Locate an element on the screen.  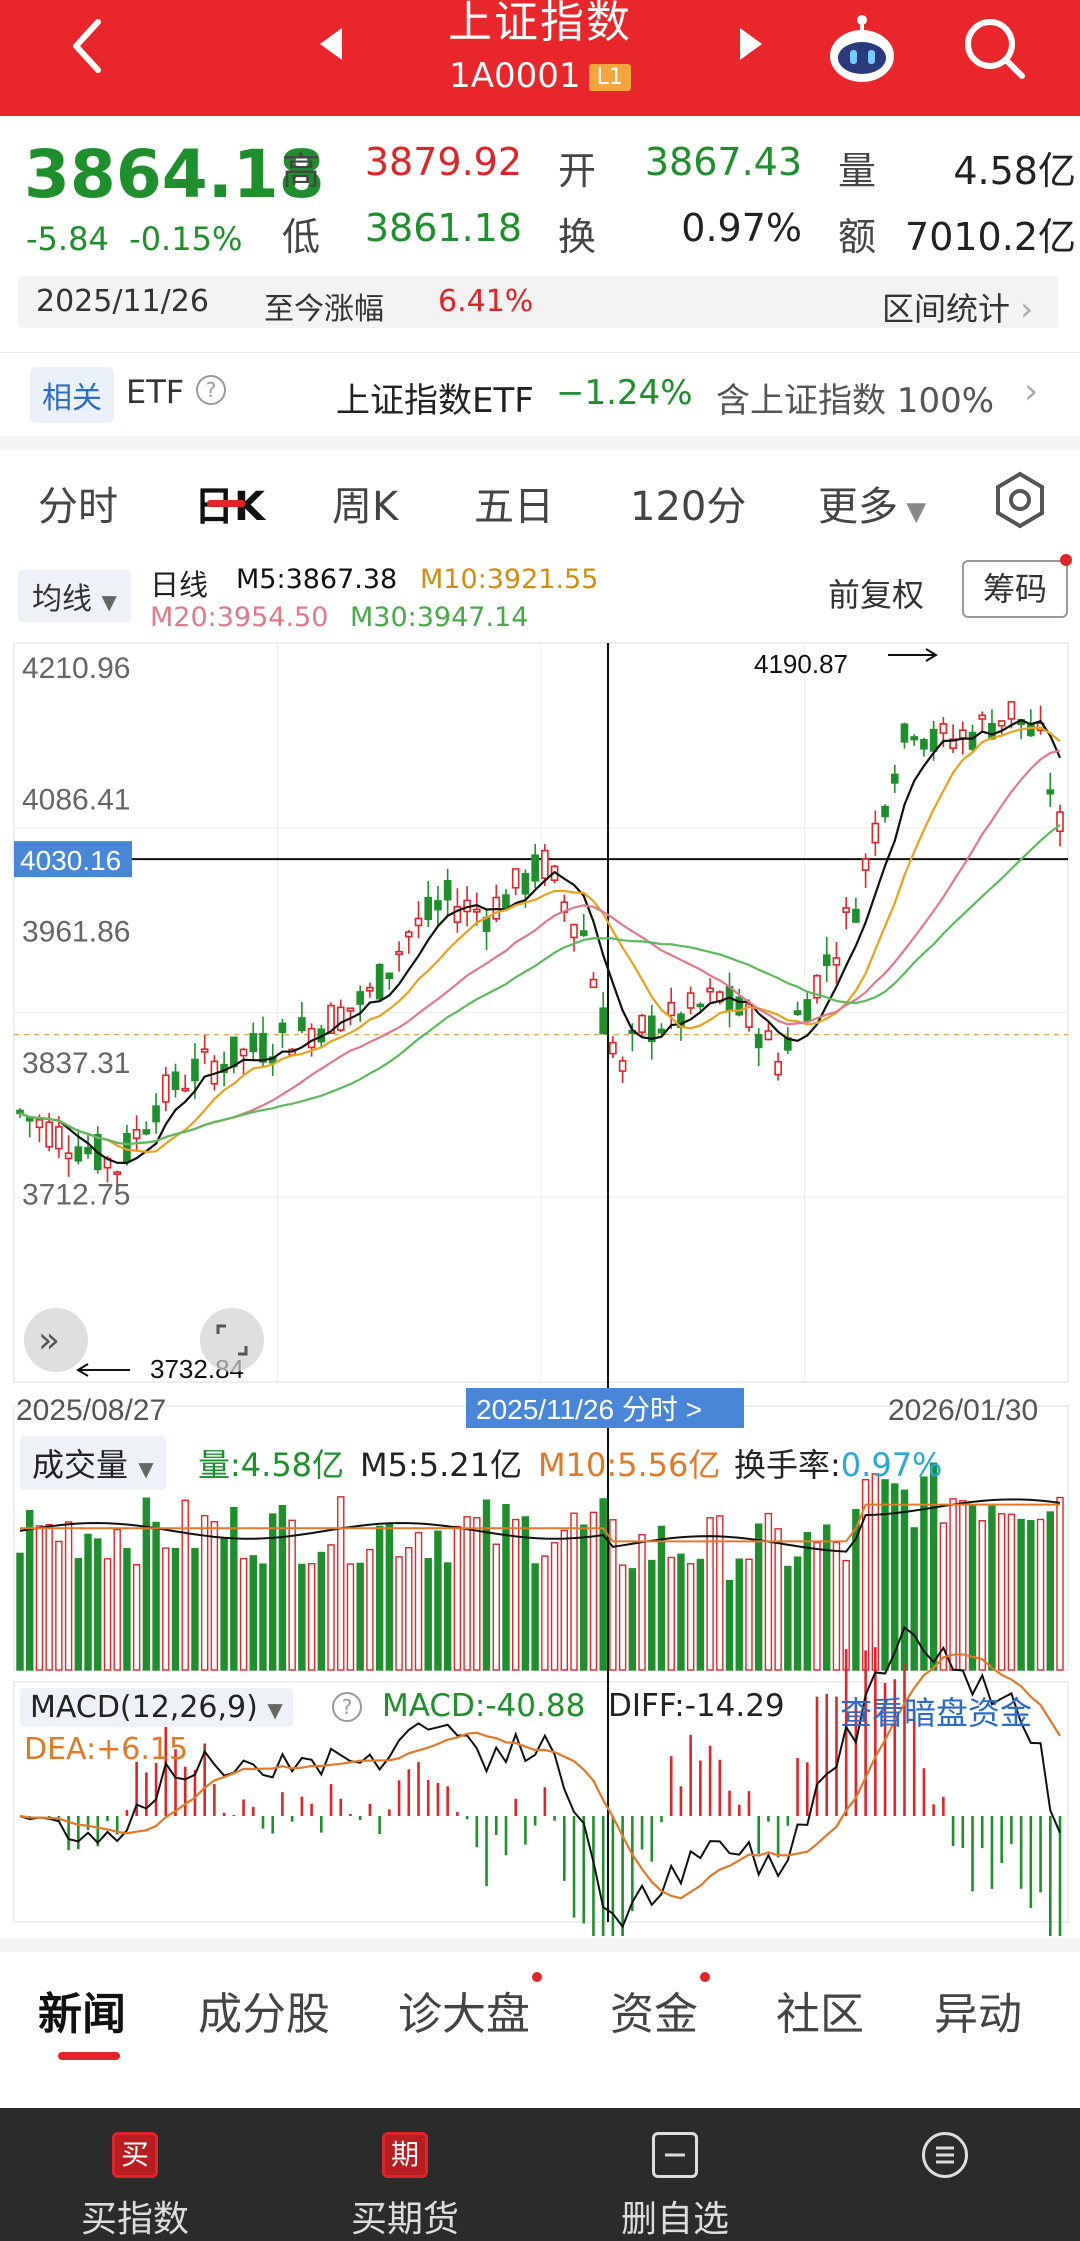
amount-value: 7010.2亿 is located at coordinates (990, 237).